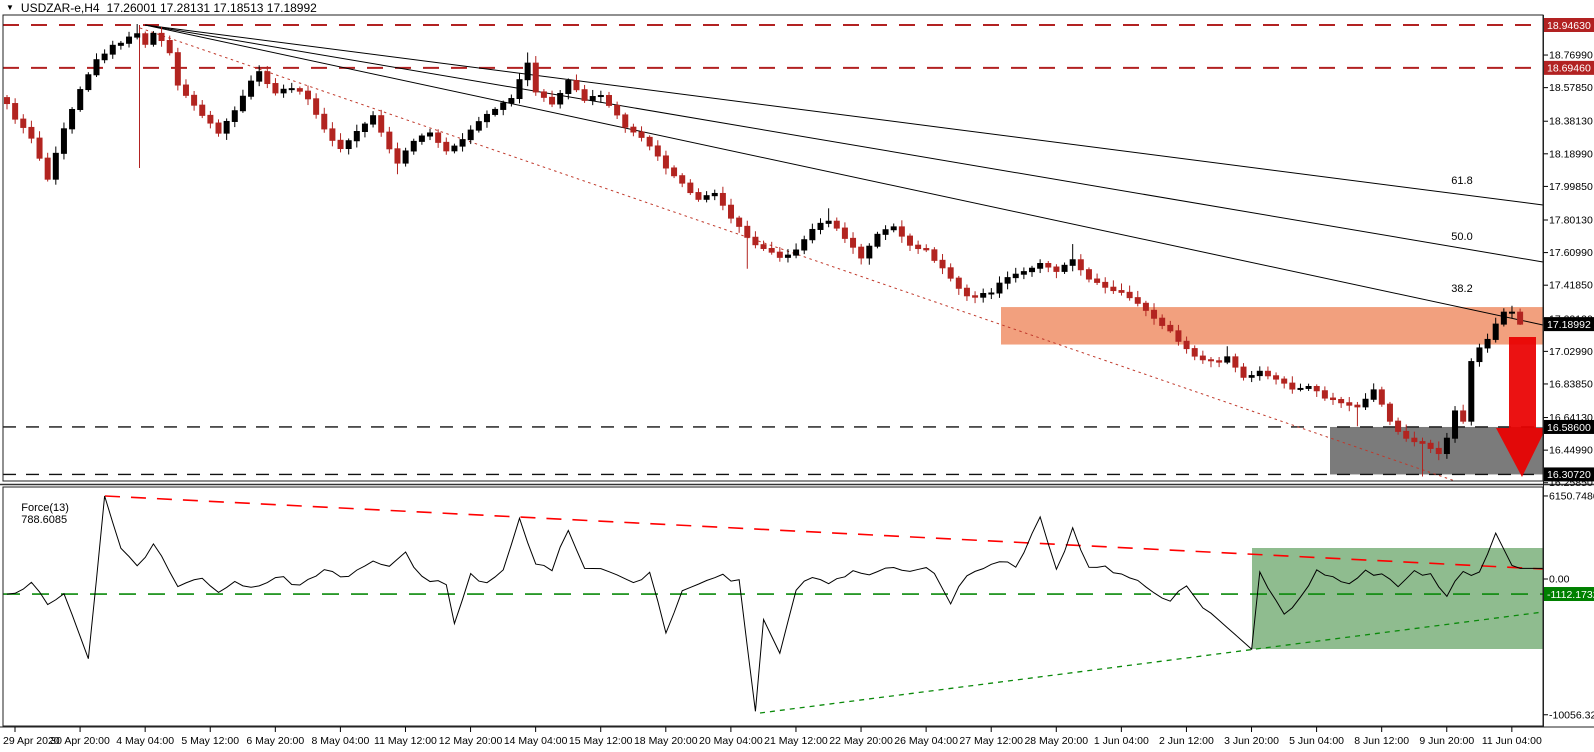 The width and height of the screenshot is (1594, 752). Describe the element at coordinates (824, 532) in the screenshot. I see `force-falling-trendline` at that location.